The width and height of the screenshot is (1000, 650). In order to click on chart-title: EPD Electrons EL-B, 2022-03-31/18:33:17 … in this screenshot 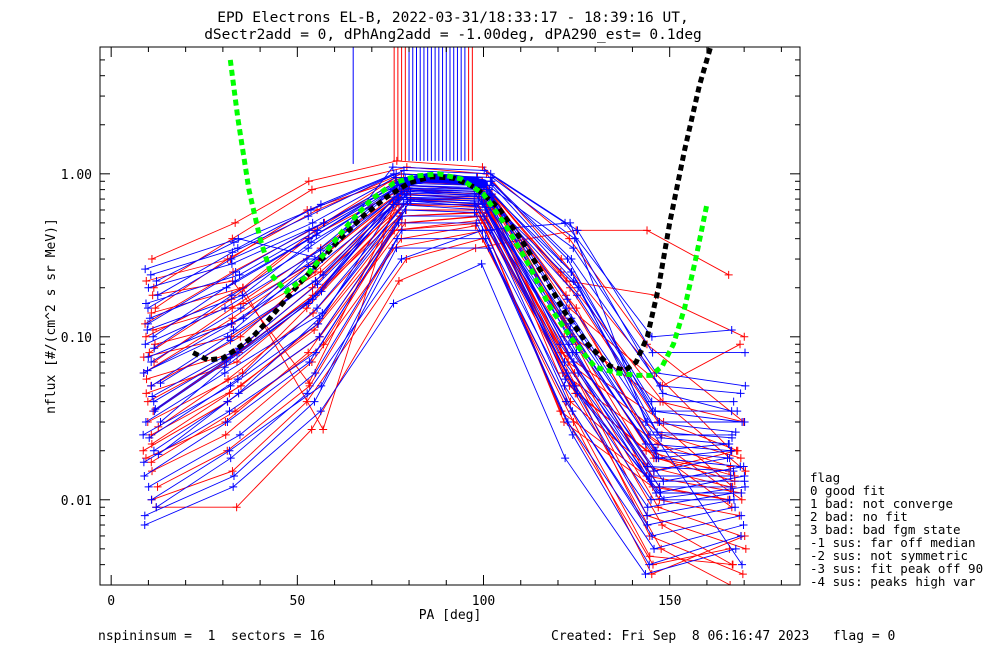, I will do `click(452, 18)`.